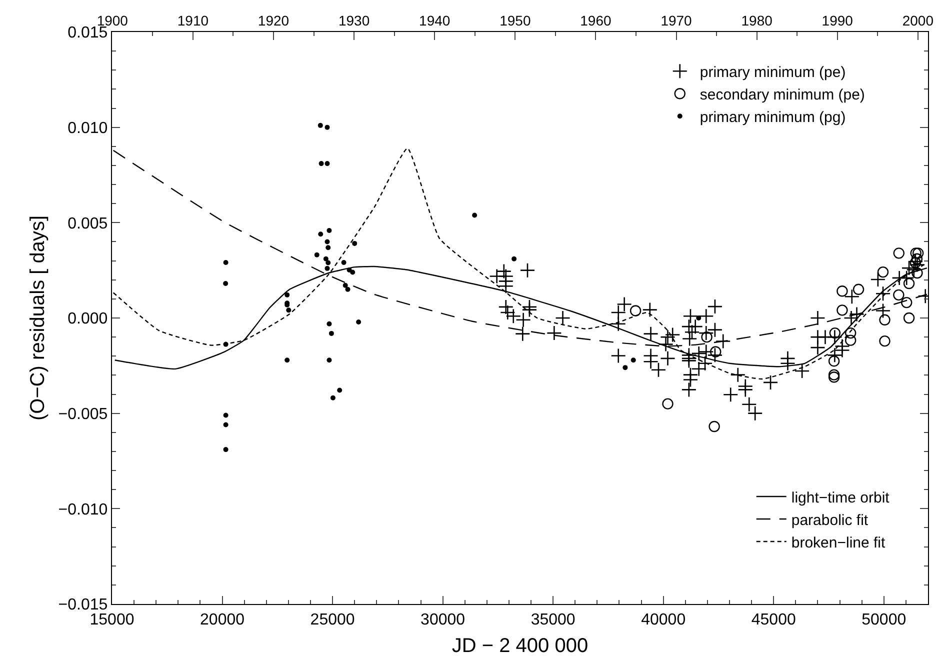 This screenshot has width=950, height=671. I want to click on x-tick-label: 35000, so click(553, 619).